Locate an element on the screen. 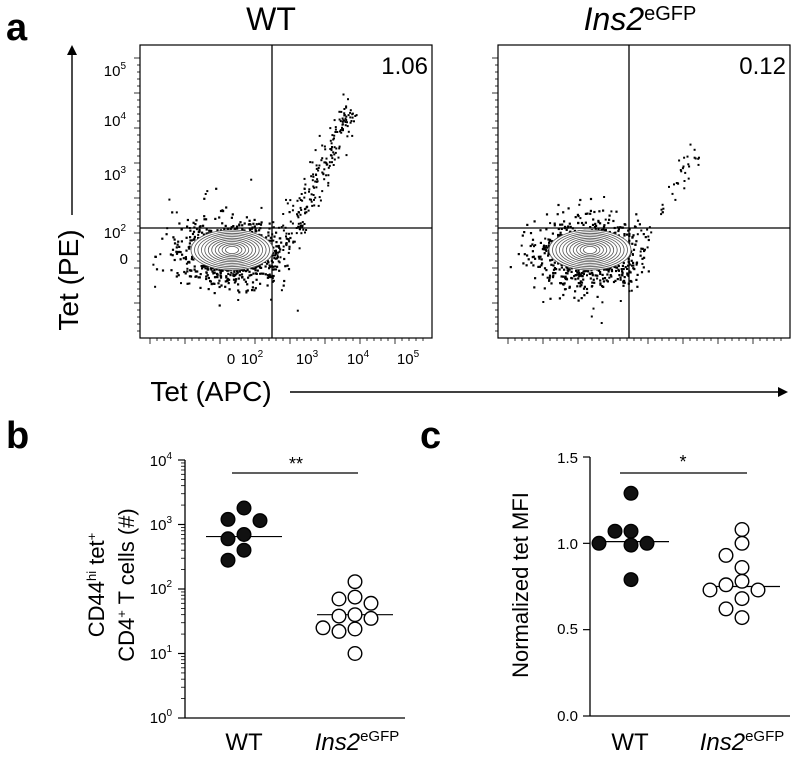 The image size is (800, 758). x-tick-1e2: 102 is located at coordinates (252, 358).